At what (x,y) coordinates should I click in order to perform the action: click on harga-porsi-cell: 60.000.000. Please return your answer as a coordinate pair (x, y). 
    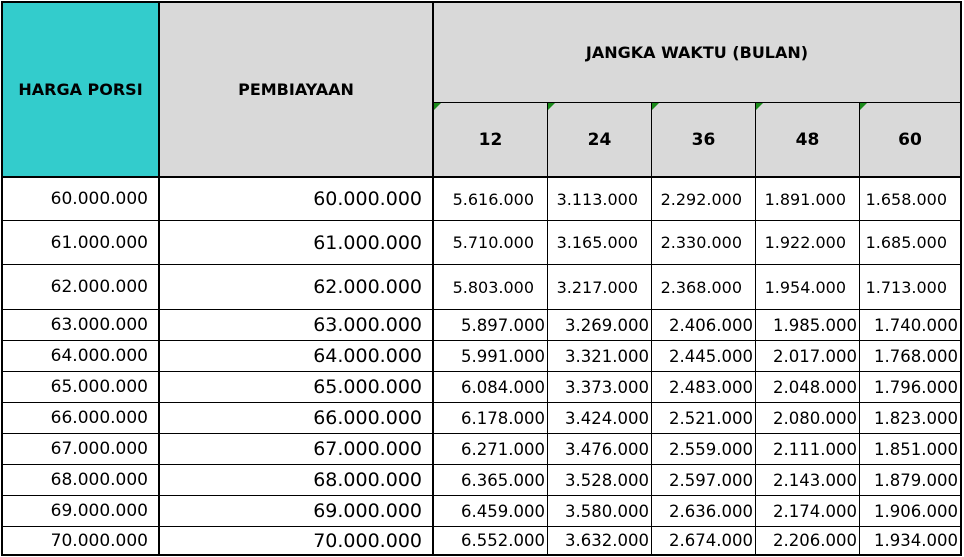
    Looking at the image, I should click on (81, 199).